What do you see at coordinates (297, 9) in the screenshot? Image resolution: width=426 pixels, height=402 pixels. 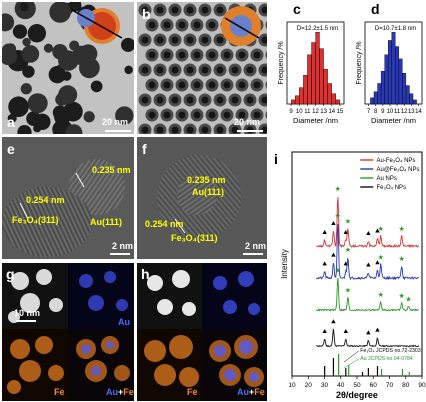 I see `panel-label-c: c` at bounding box center [297, 9].